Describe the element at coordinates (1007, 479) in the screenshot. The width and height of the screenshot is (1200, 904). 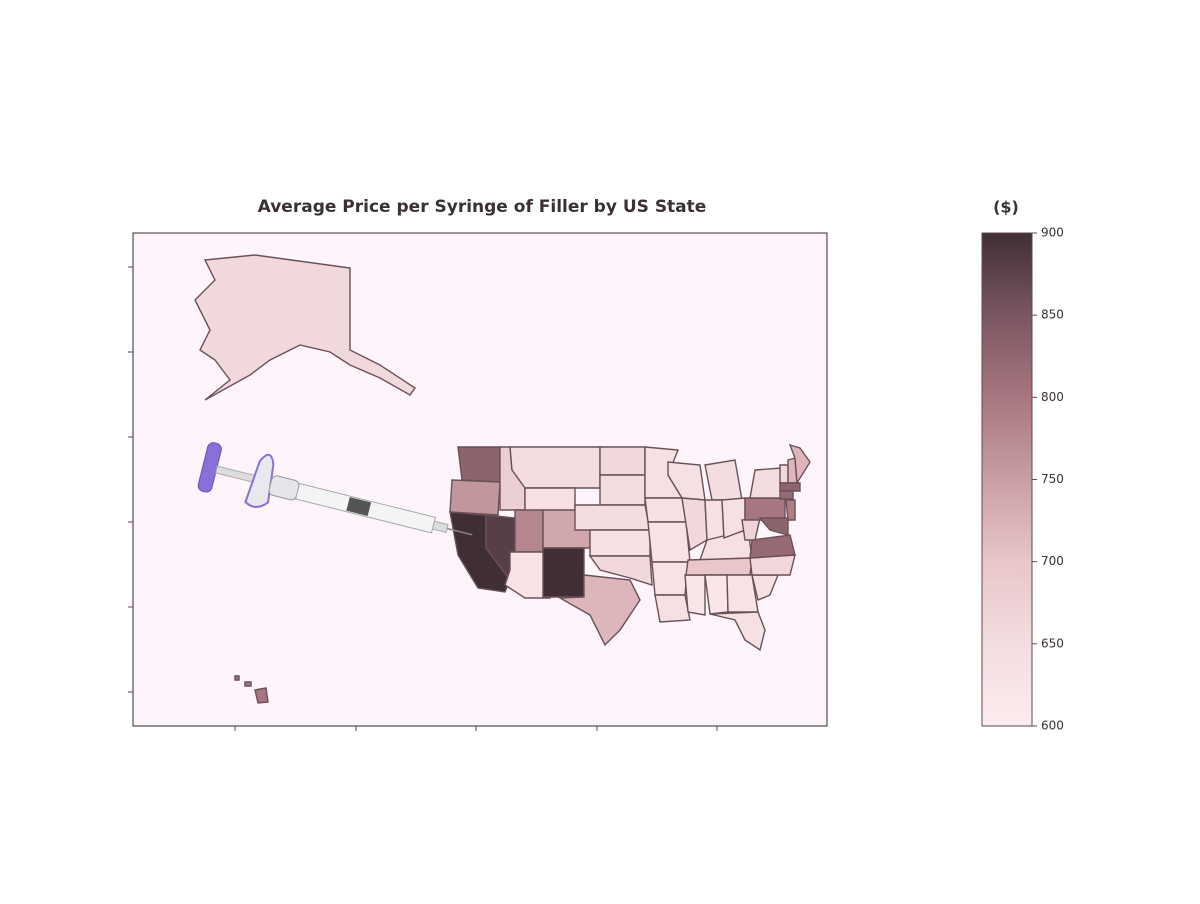
I see `colorbar` at that location.